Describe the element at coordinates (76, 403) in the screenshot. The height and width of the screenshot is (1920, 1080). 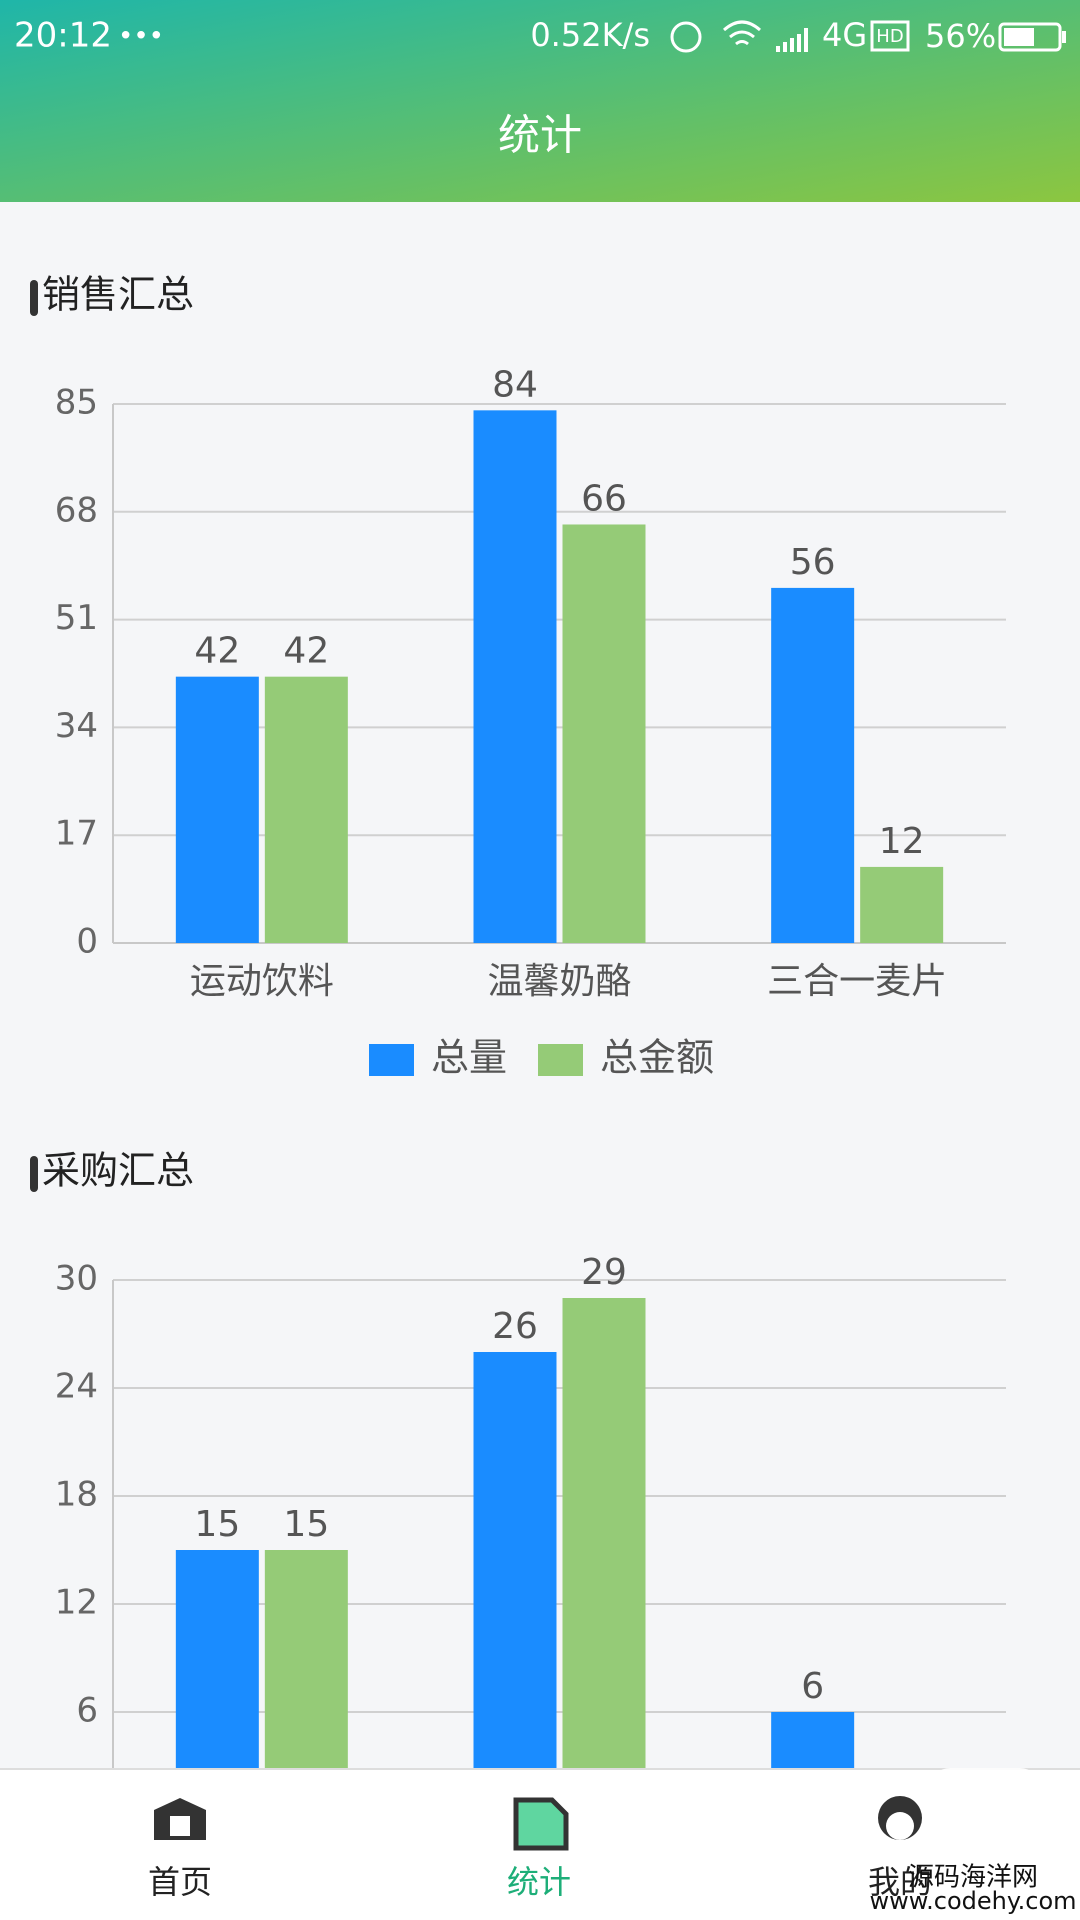
I see `y-tick-label: 85` at that location.